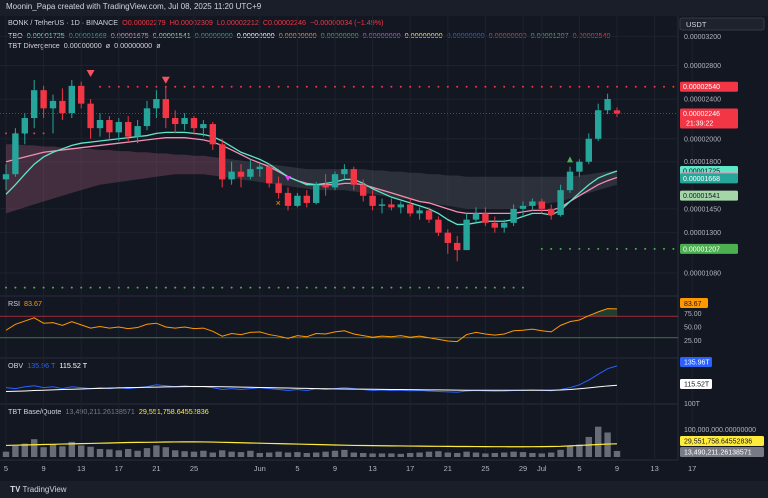 Image resolution: width=768 pixels, height=498 pixels. Describe the element at coordinates (579, 468) in the screenshot. I see `time-label-15: 5` at that location.